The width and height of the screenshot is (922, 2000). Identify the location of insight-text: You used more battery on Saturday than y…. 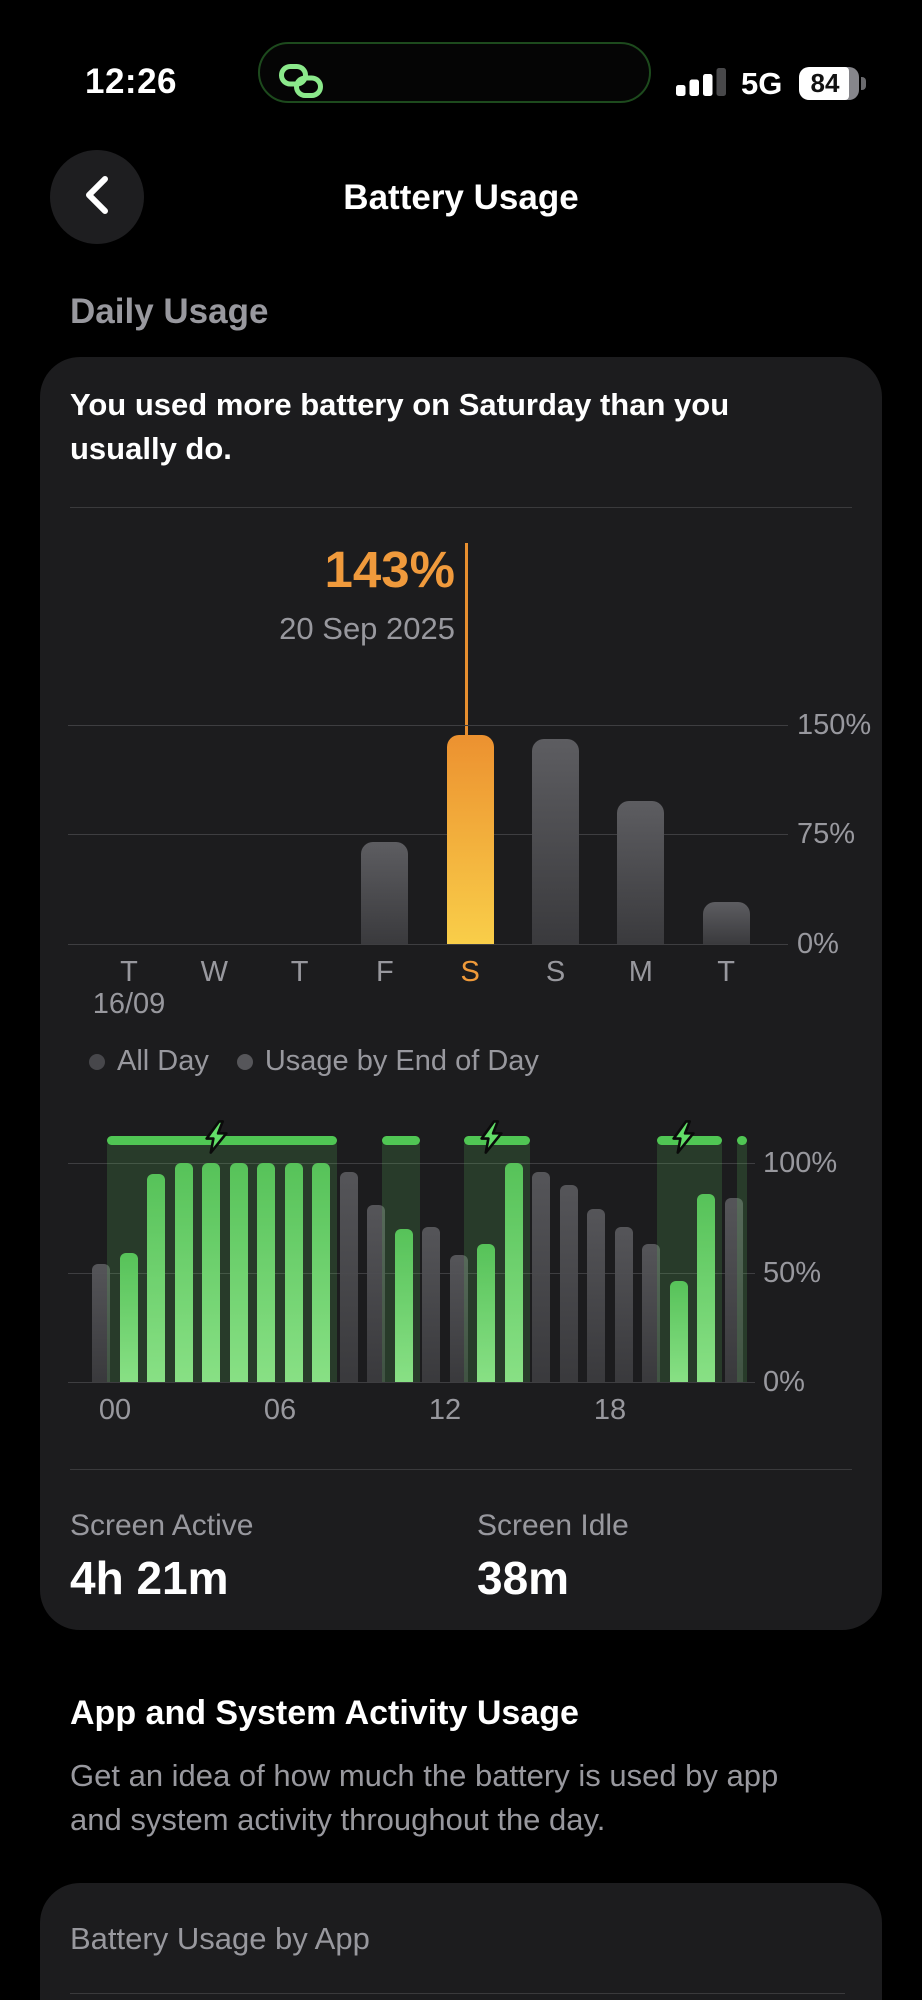
(400, 426).